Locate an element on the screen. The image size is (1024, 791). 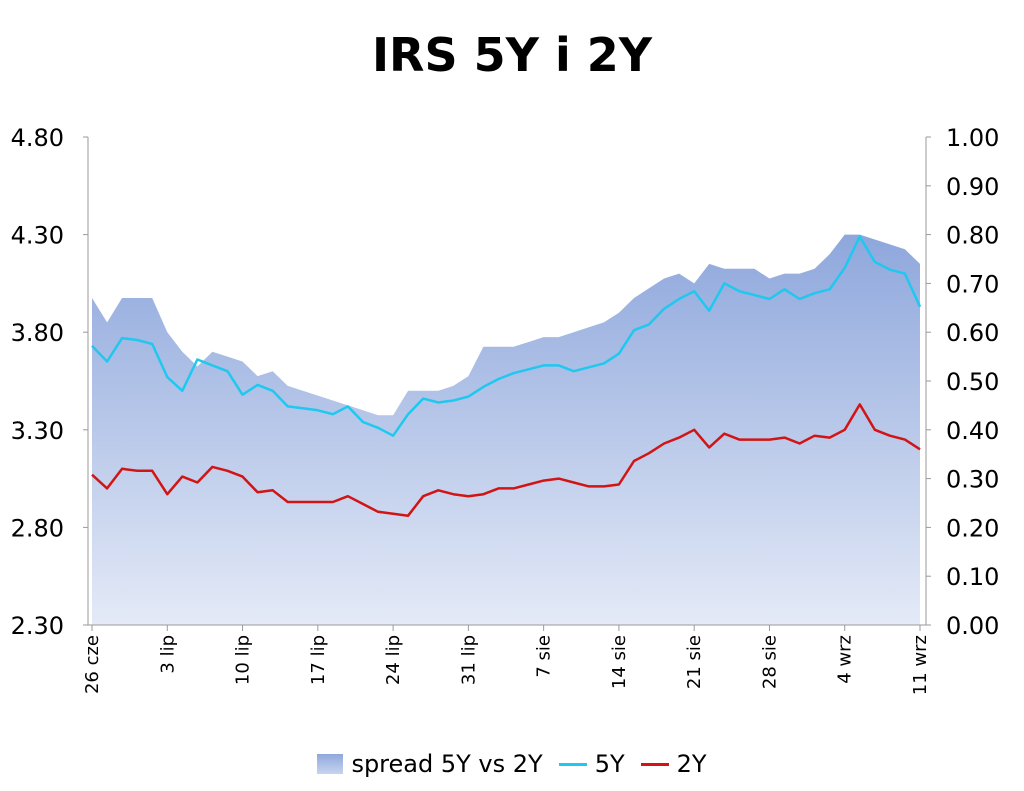
legend-swatch-5y is located at coordinates (572, 764).